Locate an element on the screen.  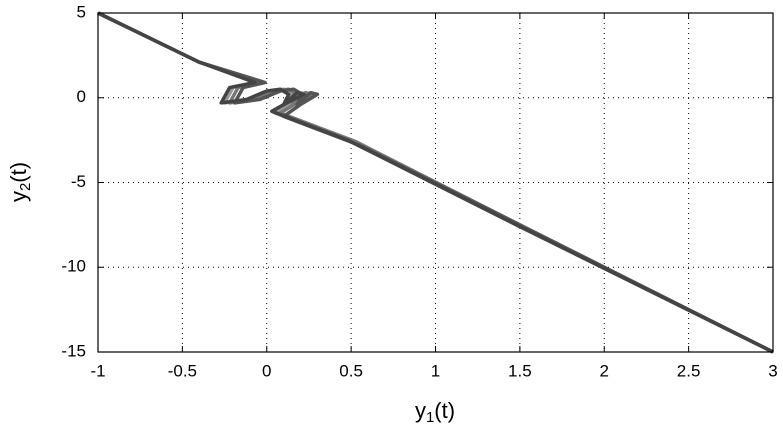
x-tick-label: -1 is located at coordinates (97, 370).